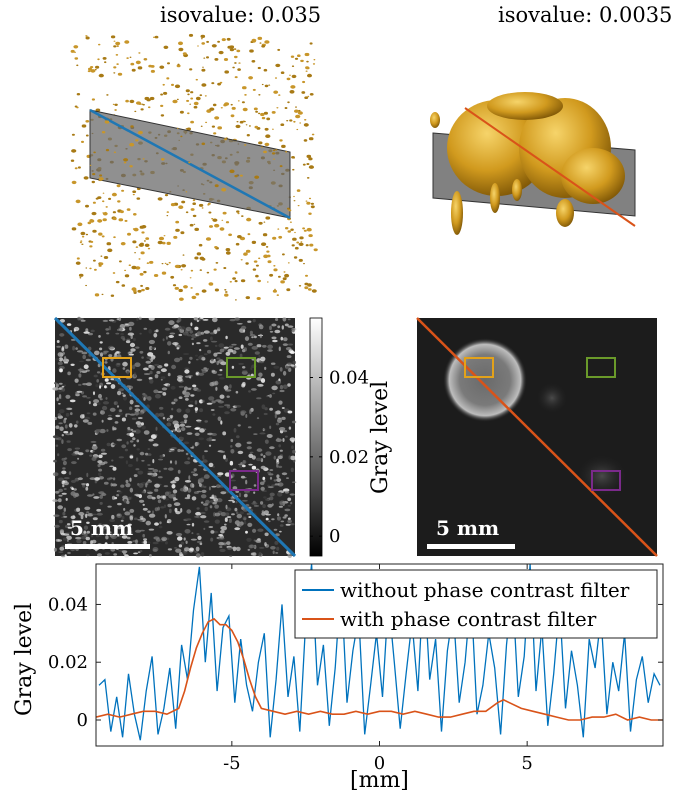 This screenshot has height=802, width=683. What do you see at coordinates (468, 619) in the screenshot?
I see `legend-label-with-filter: with phase contrast filter` at bounding box center [468, 619].